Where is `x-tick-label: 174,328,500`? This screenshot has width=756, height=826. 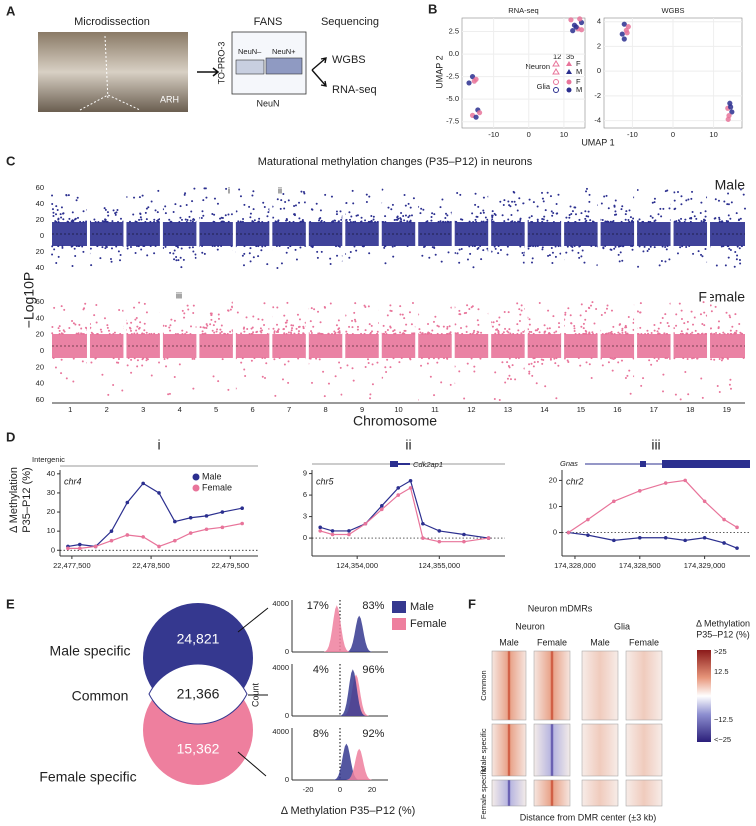
x-tick-label: 174,328,500 is located at coordinates (640, 565).